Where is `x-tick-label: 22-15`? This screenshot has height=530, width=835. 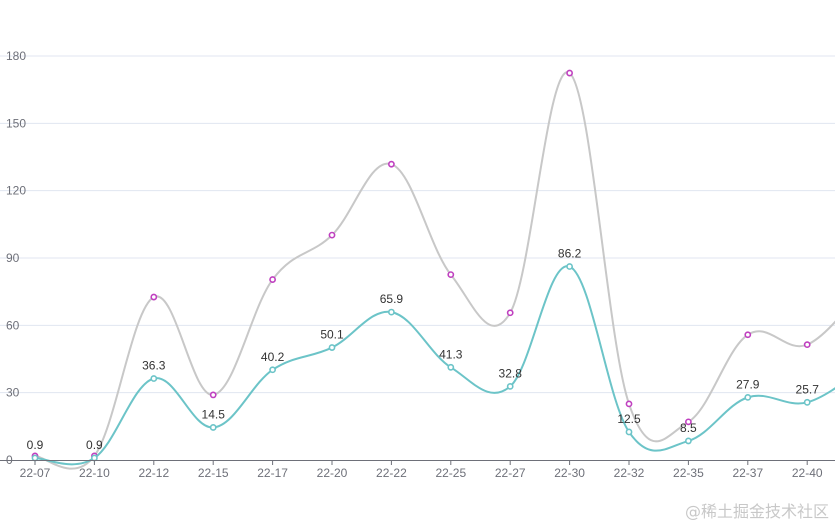 x-tick-label: 22-15 is located at coordinates (213, 473).